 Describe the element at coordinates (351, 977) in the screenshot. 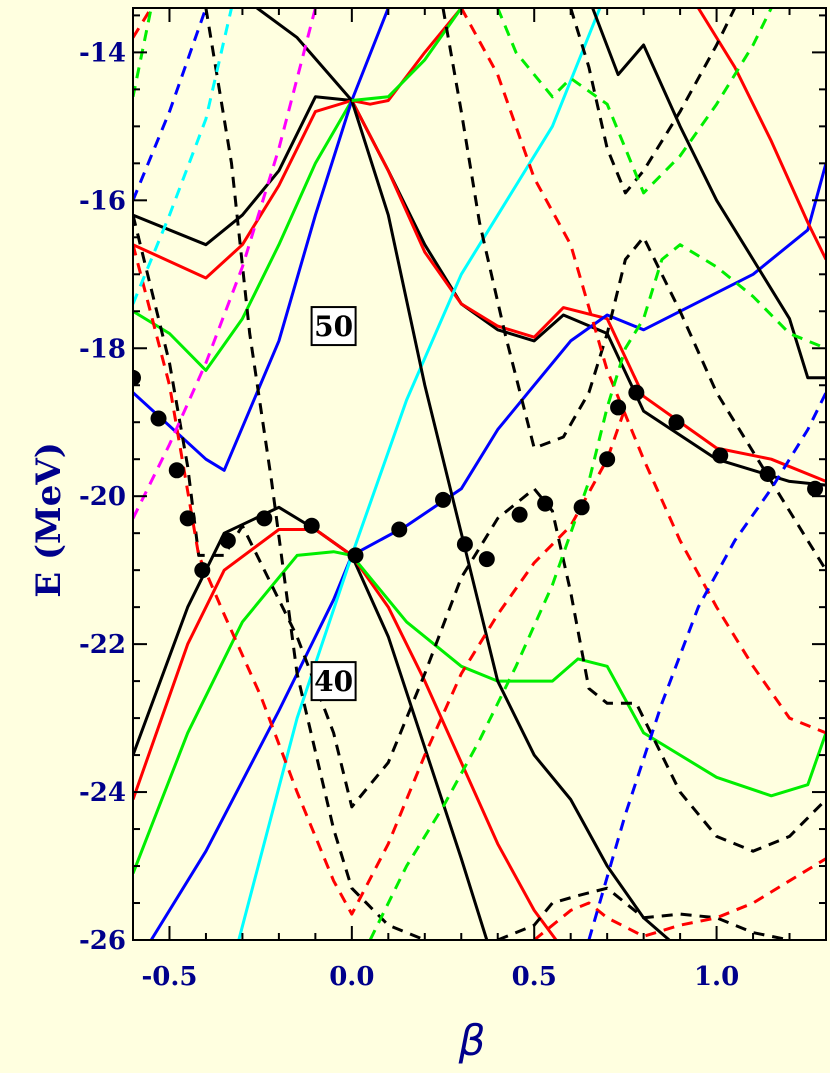

I see `x-tick-label: 0.0` at that location.